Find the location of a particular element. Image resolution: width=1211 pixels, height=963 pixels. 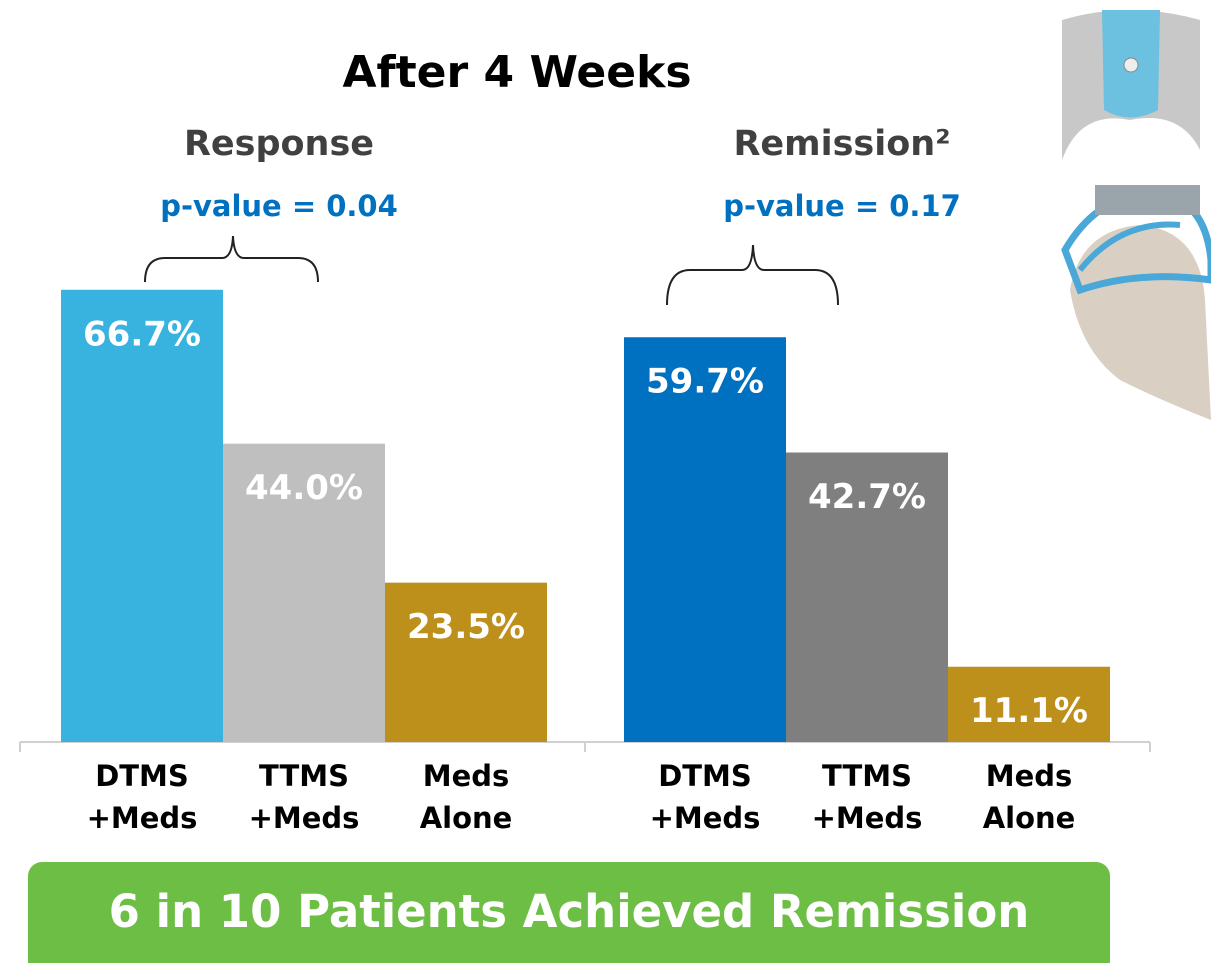

banner-text: 6 in 10 Patients Achieved Remission is located at coordinates (569, 911).